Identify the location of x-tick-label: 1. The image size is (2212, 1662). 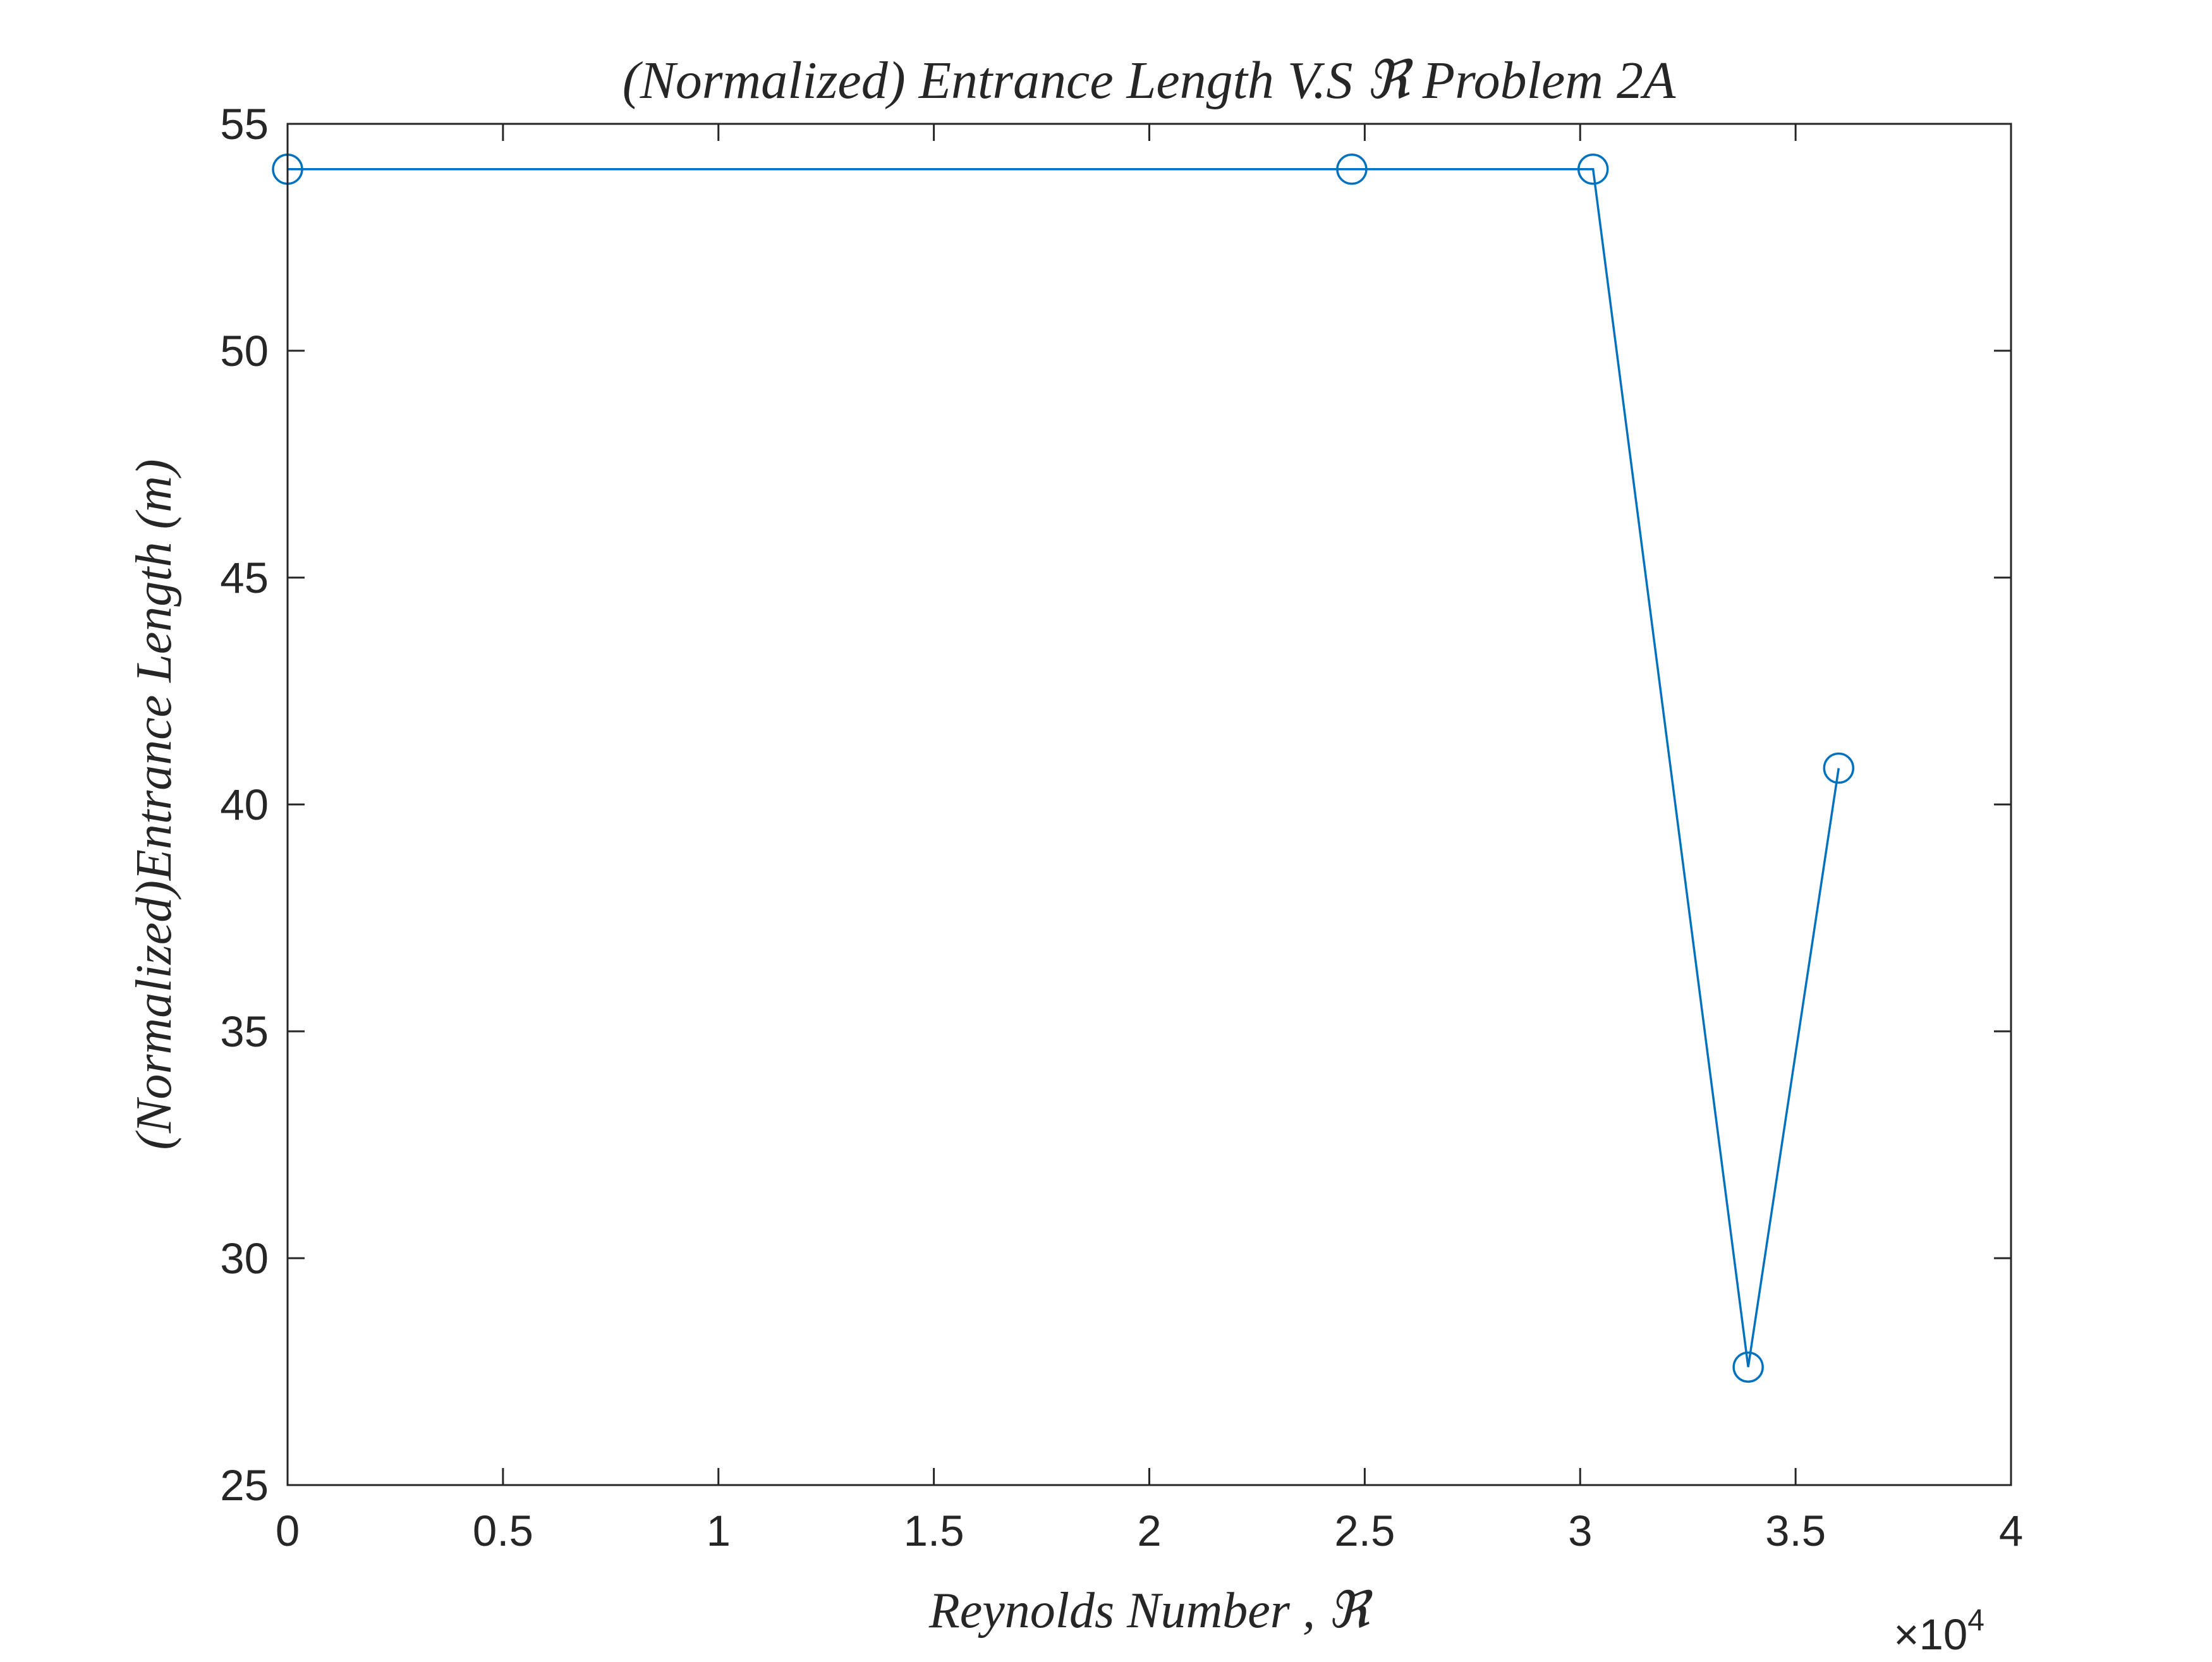
(719, 1531).